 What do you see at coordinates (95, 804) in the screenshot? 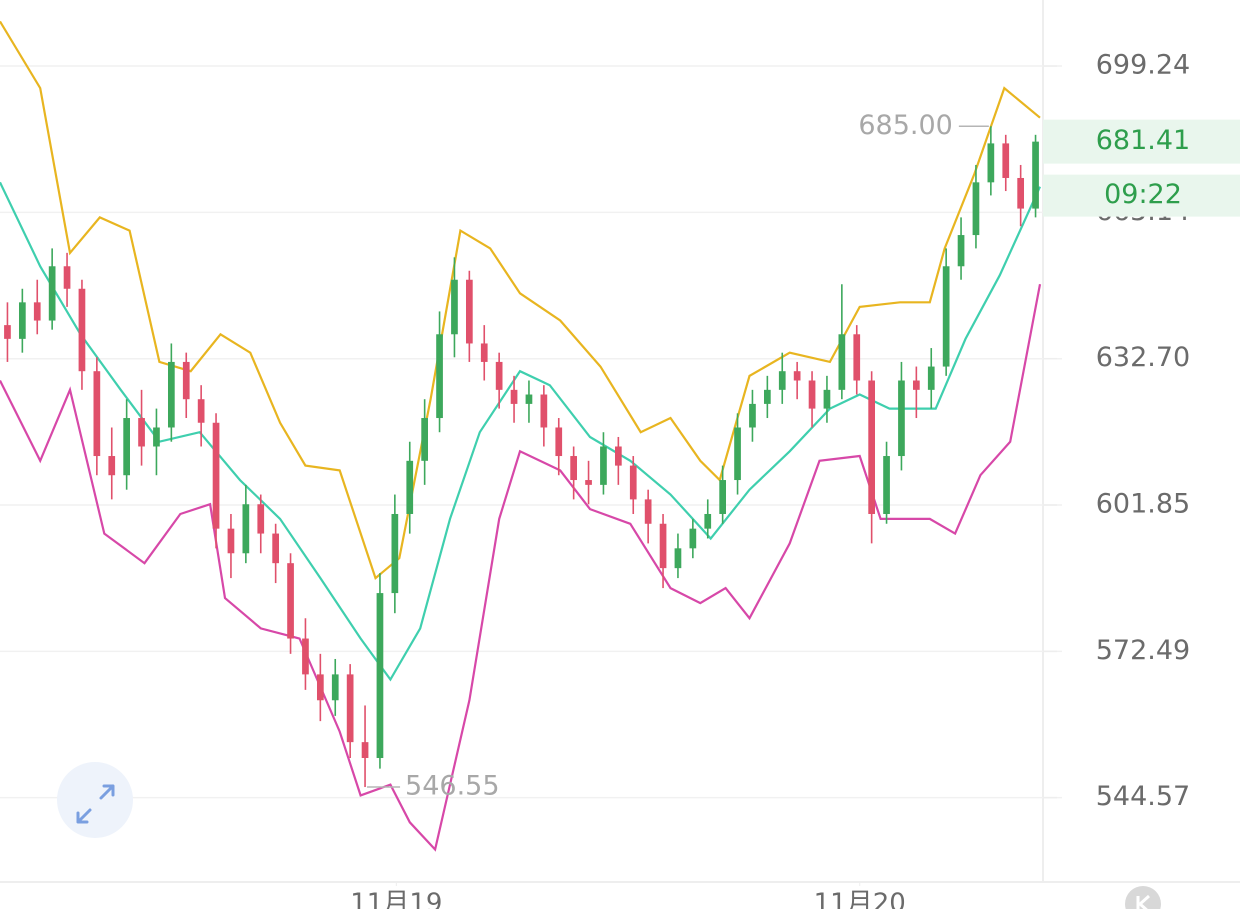
I see `expand-icon` at bounding box center [95, 804].